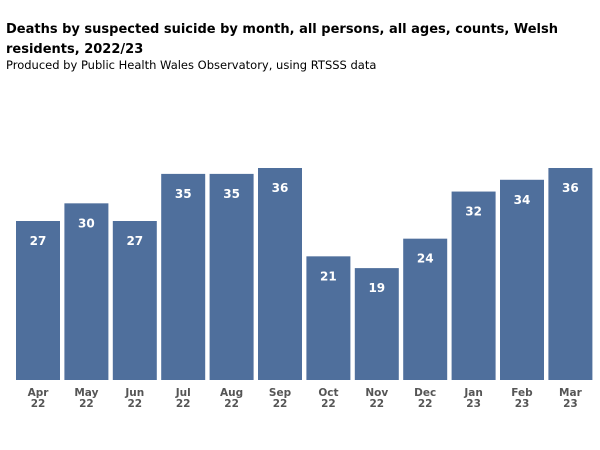 This screenshot has height=450, width=600. Describe the element at coordinates (134, 393) in the screenshot. I see `x-tick-label-month: Jun` at that location.